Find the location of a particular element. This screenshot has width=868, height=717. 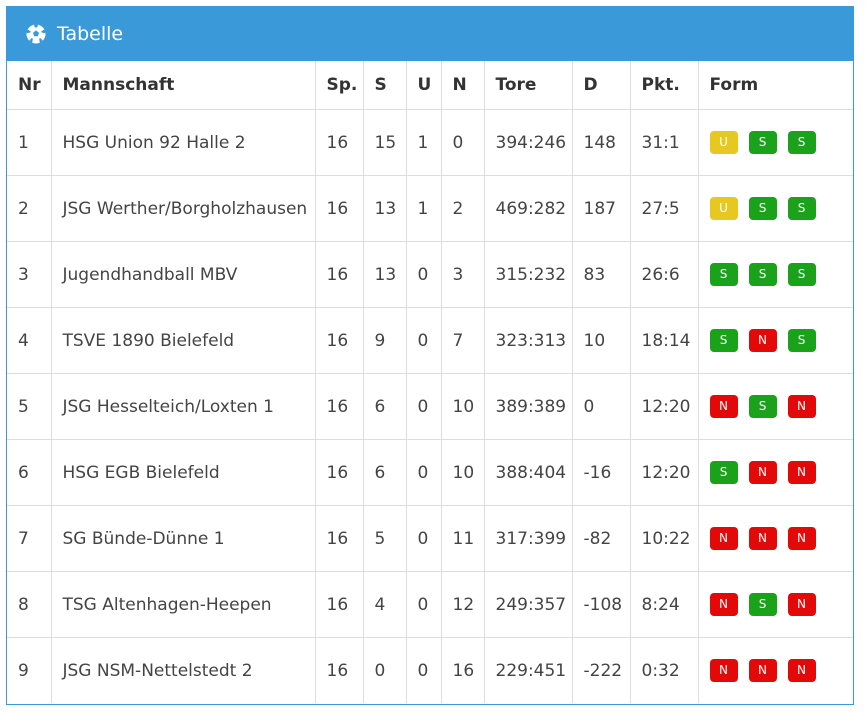

cell-s: 4 is located at coordinates (385, 604).